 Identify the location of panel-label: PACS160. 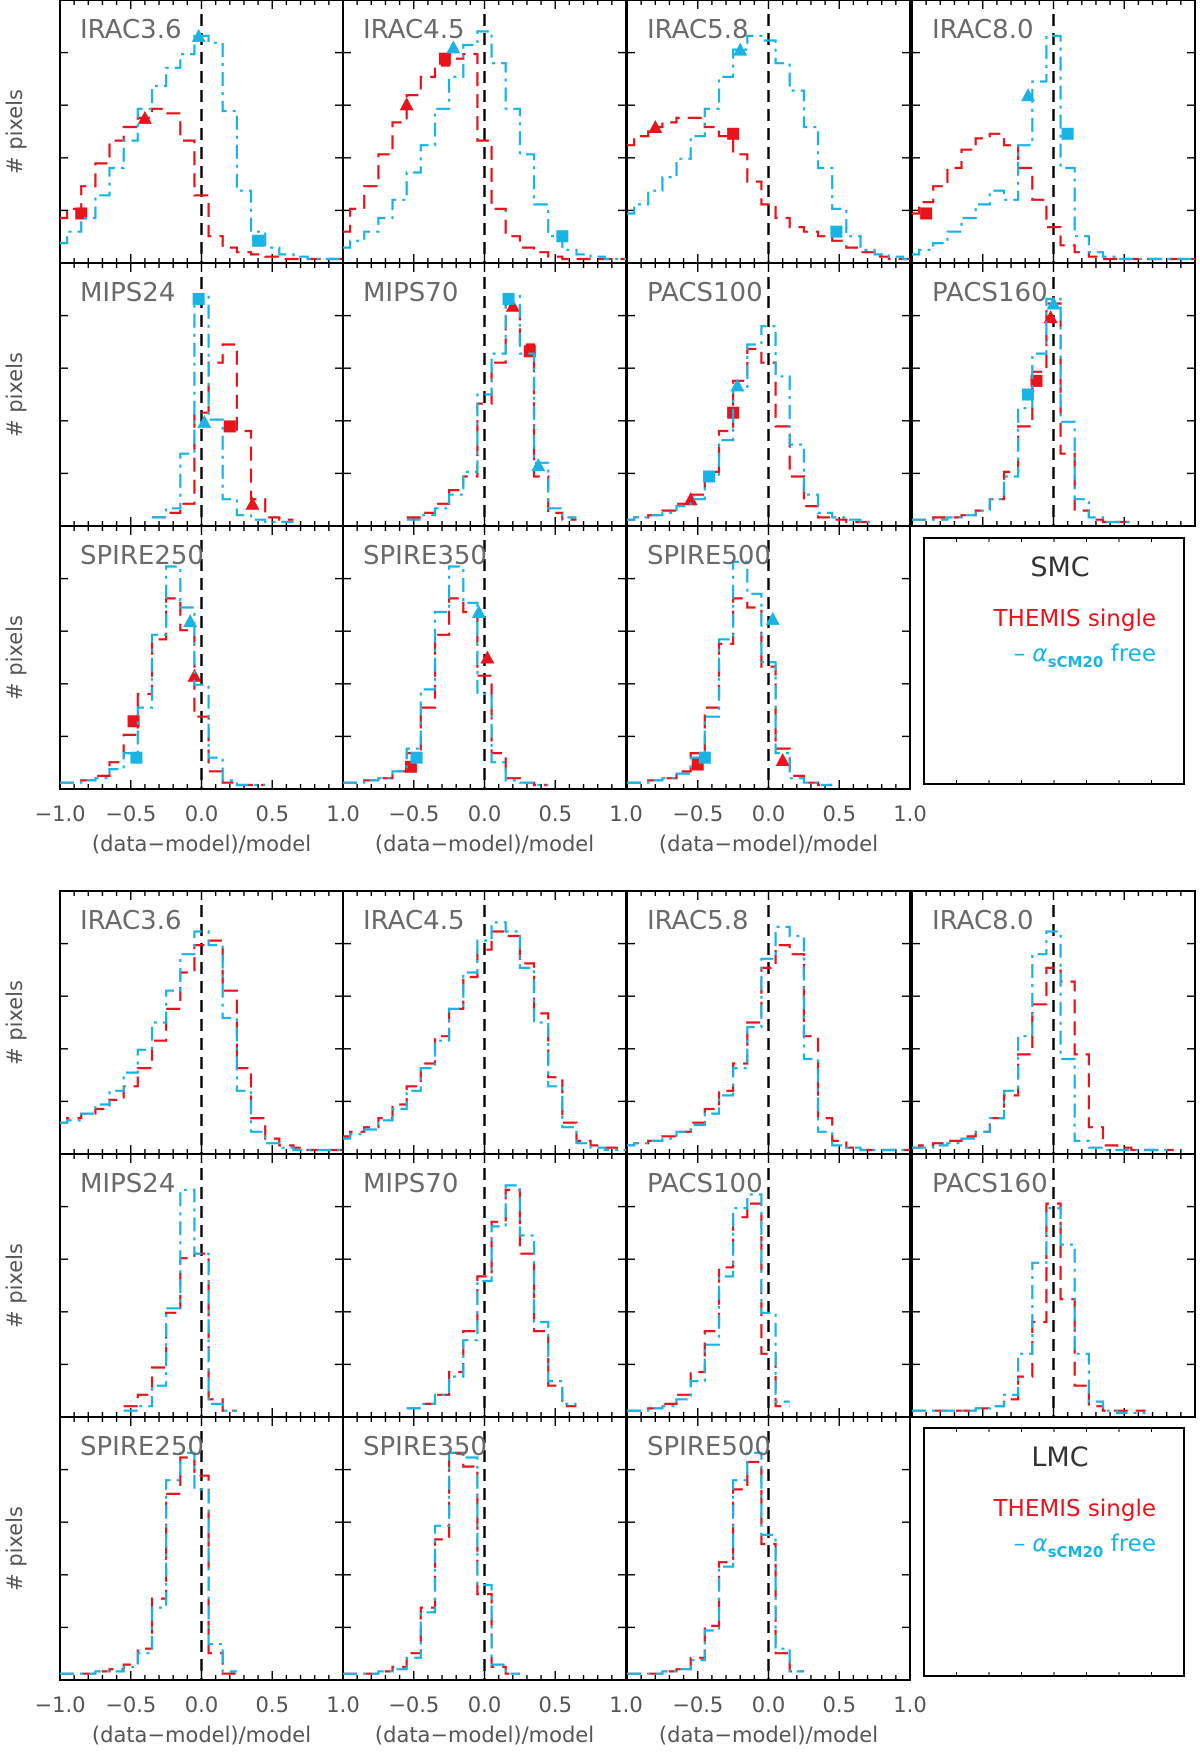
(990, 293).